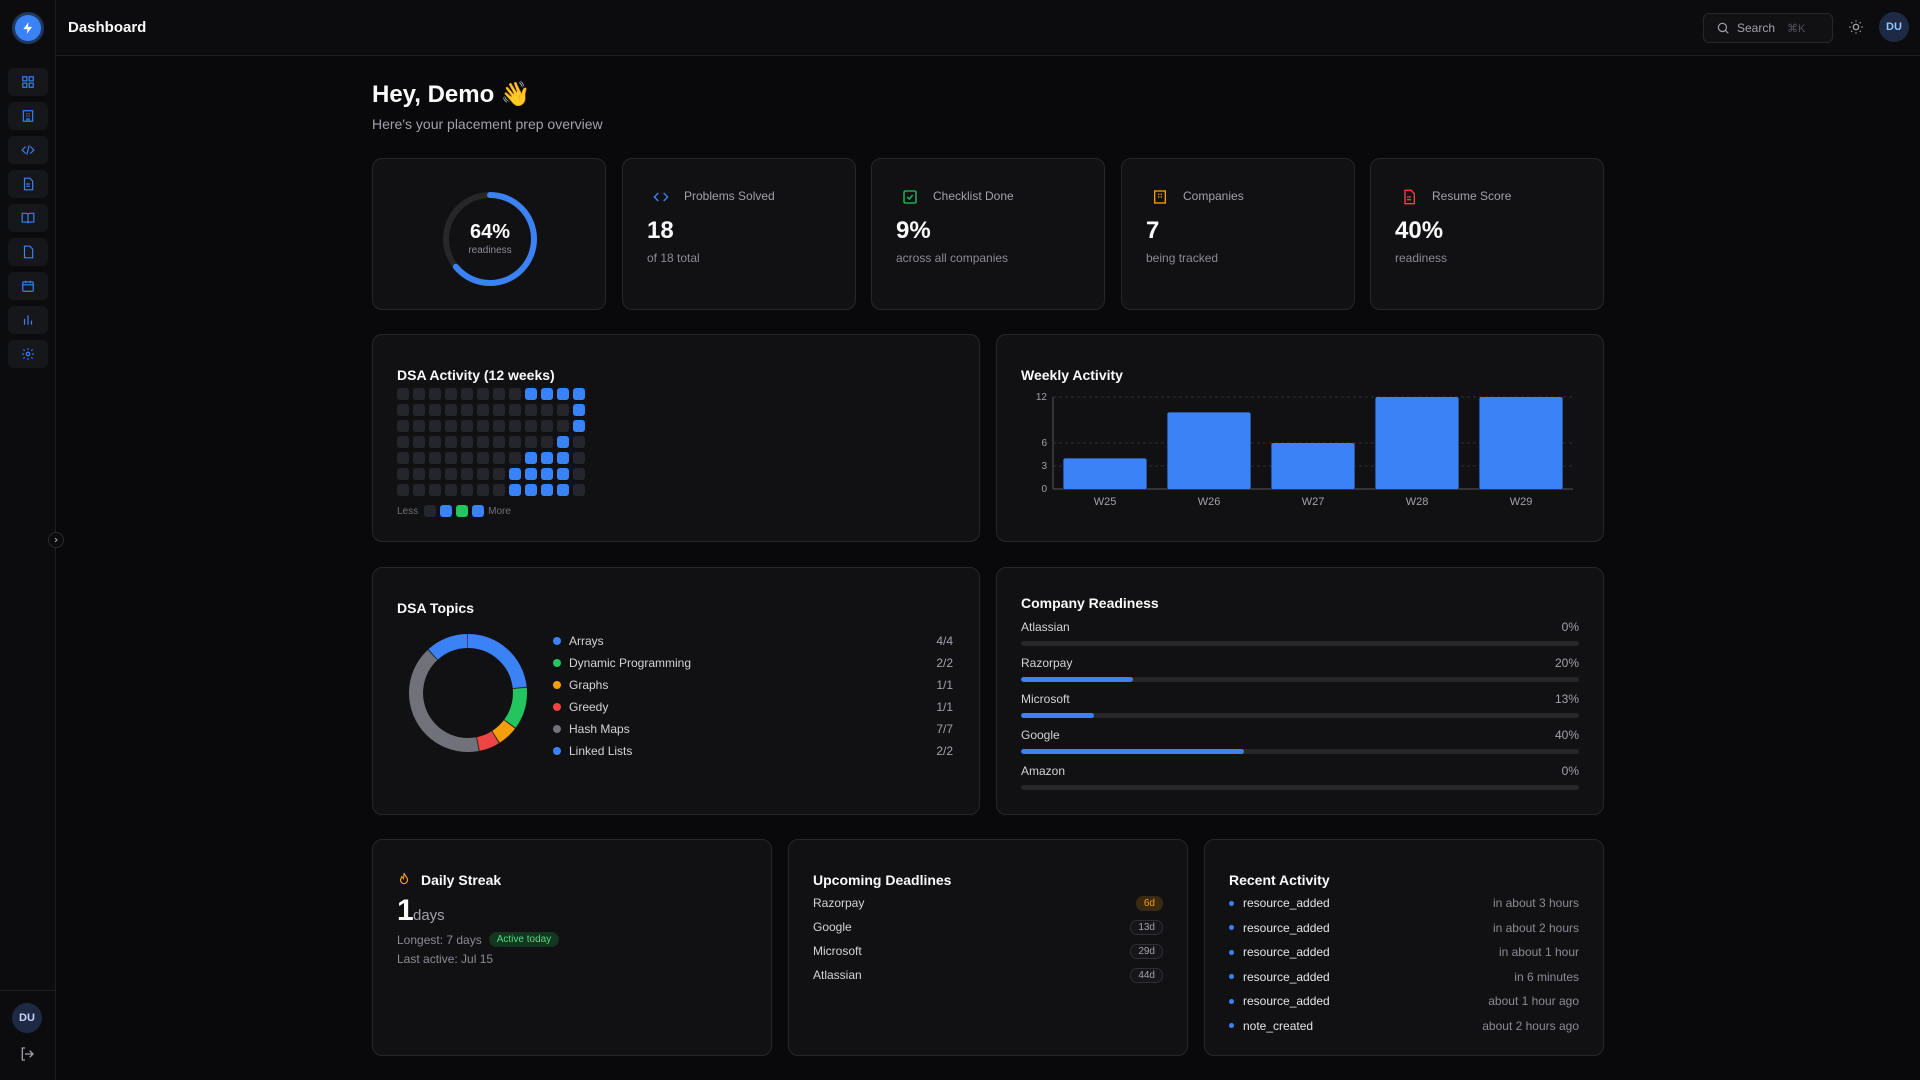 The image size is (1920, 1080). I want to click on topic-count: 7/7, so click(944, 729).